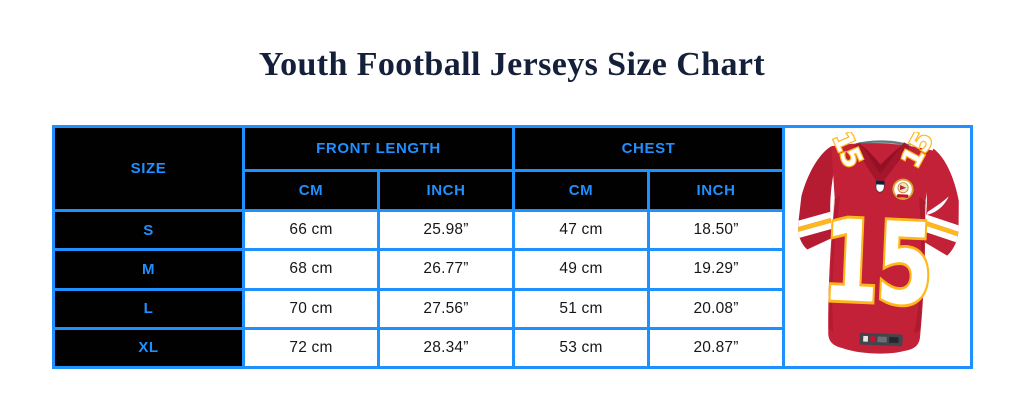  Describe the element at coordinates (148, 269) in the screenshot. I see `size-cell: M` at that location.